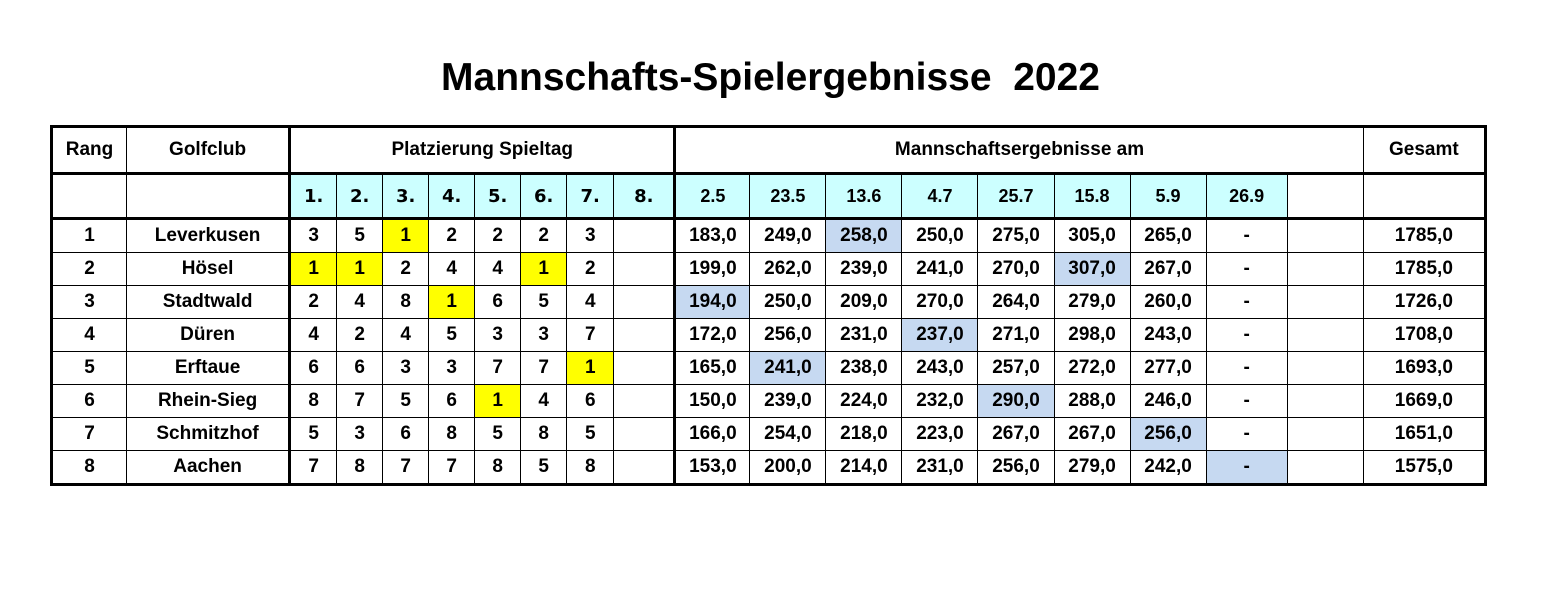 Image resolution: width=1541 pixels, height=615 pixels. I want to click on total-cell: 1693,0, so click(1424, 368).